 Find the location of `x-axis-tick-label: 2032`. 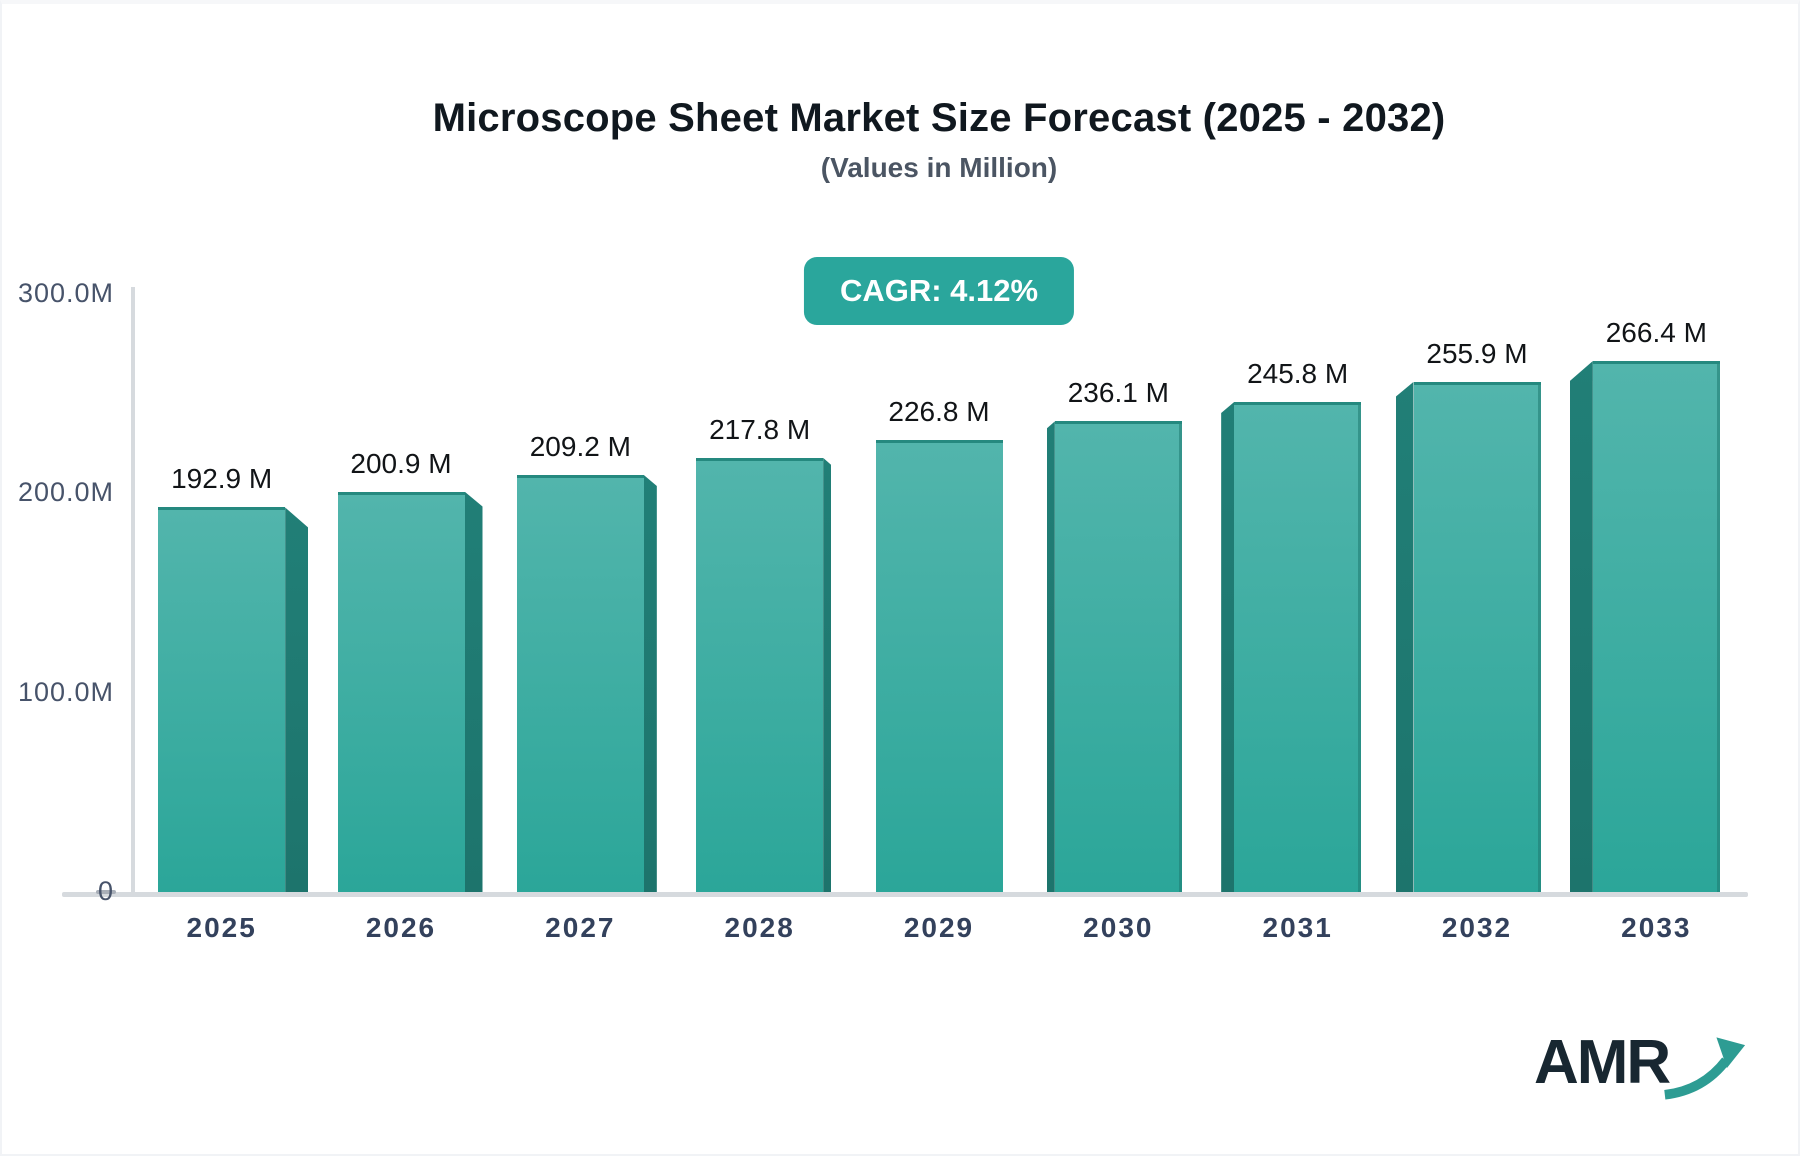

x-axis-tick-label: 2032 is located at coordinates (1477, 927).